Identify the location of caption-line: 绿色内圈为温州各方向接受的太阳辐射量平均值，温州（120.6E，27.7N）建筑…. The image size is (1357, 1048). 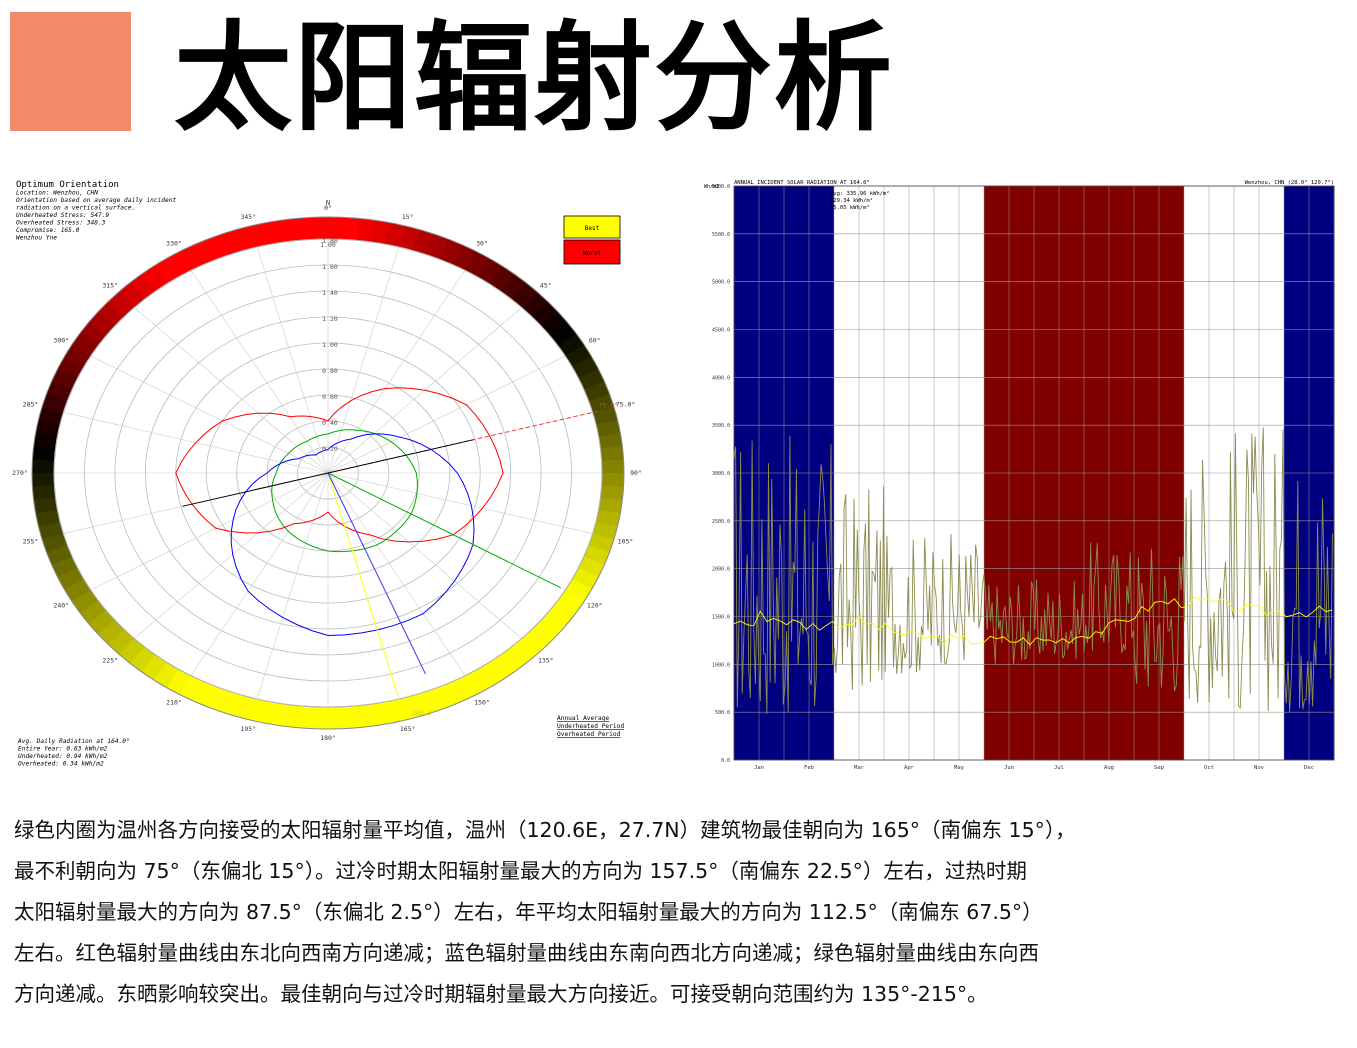
(545, 830).